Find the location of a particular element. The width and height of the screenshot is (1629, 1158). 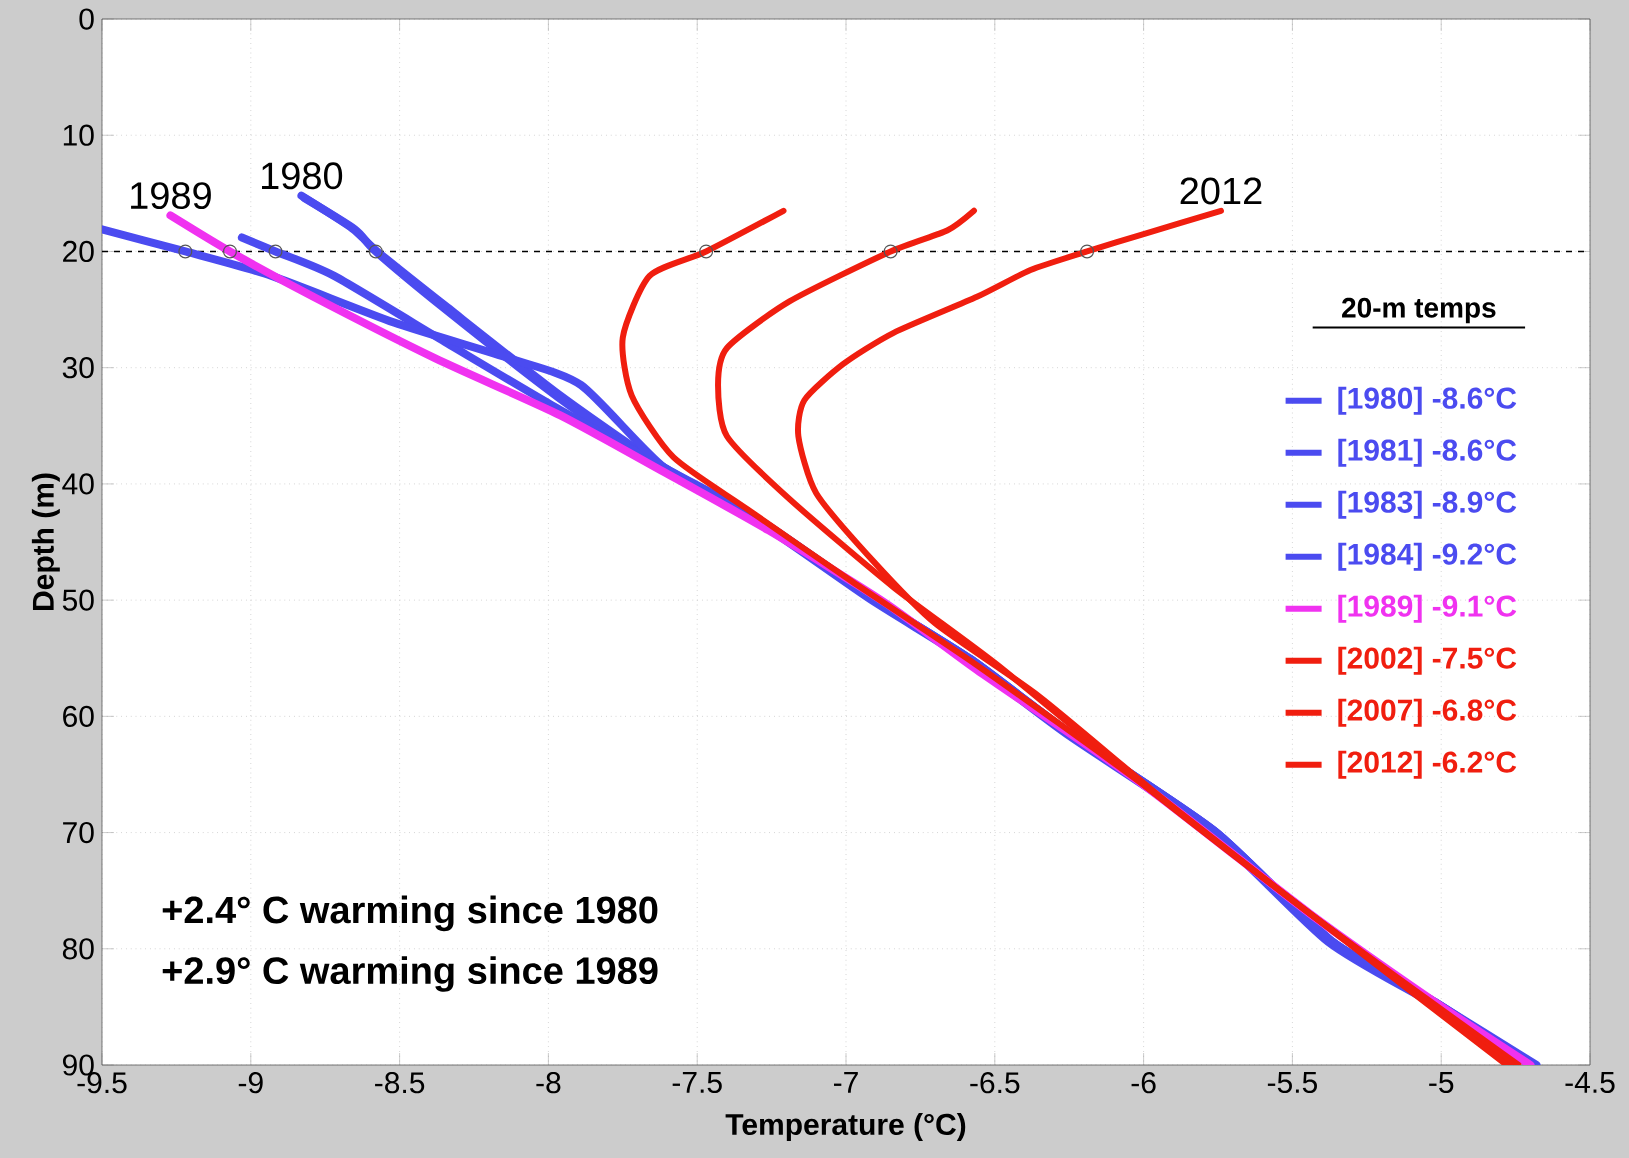

legend-title: 20-m temps is located at coordinates (1419, 310).